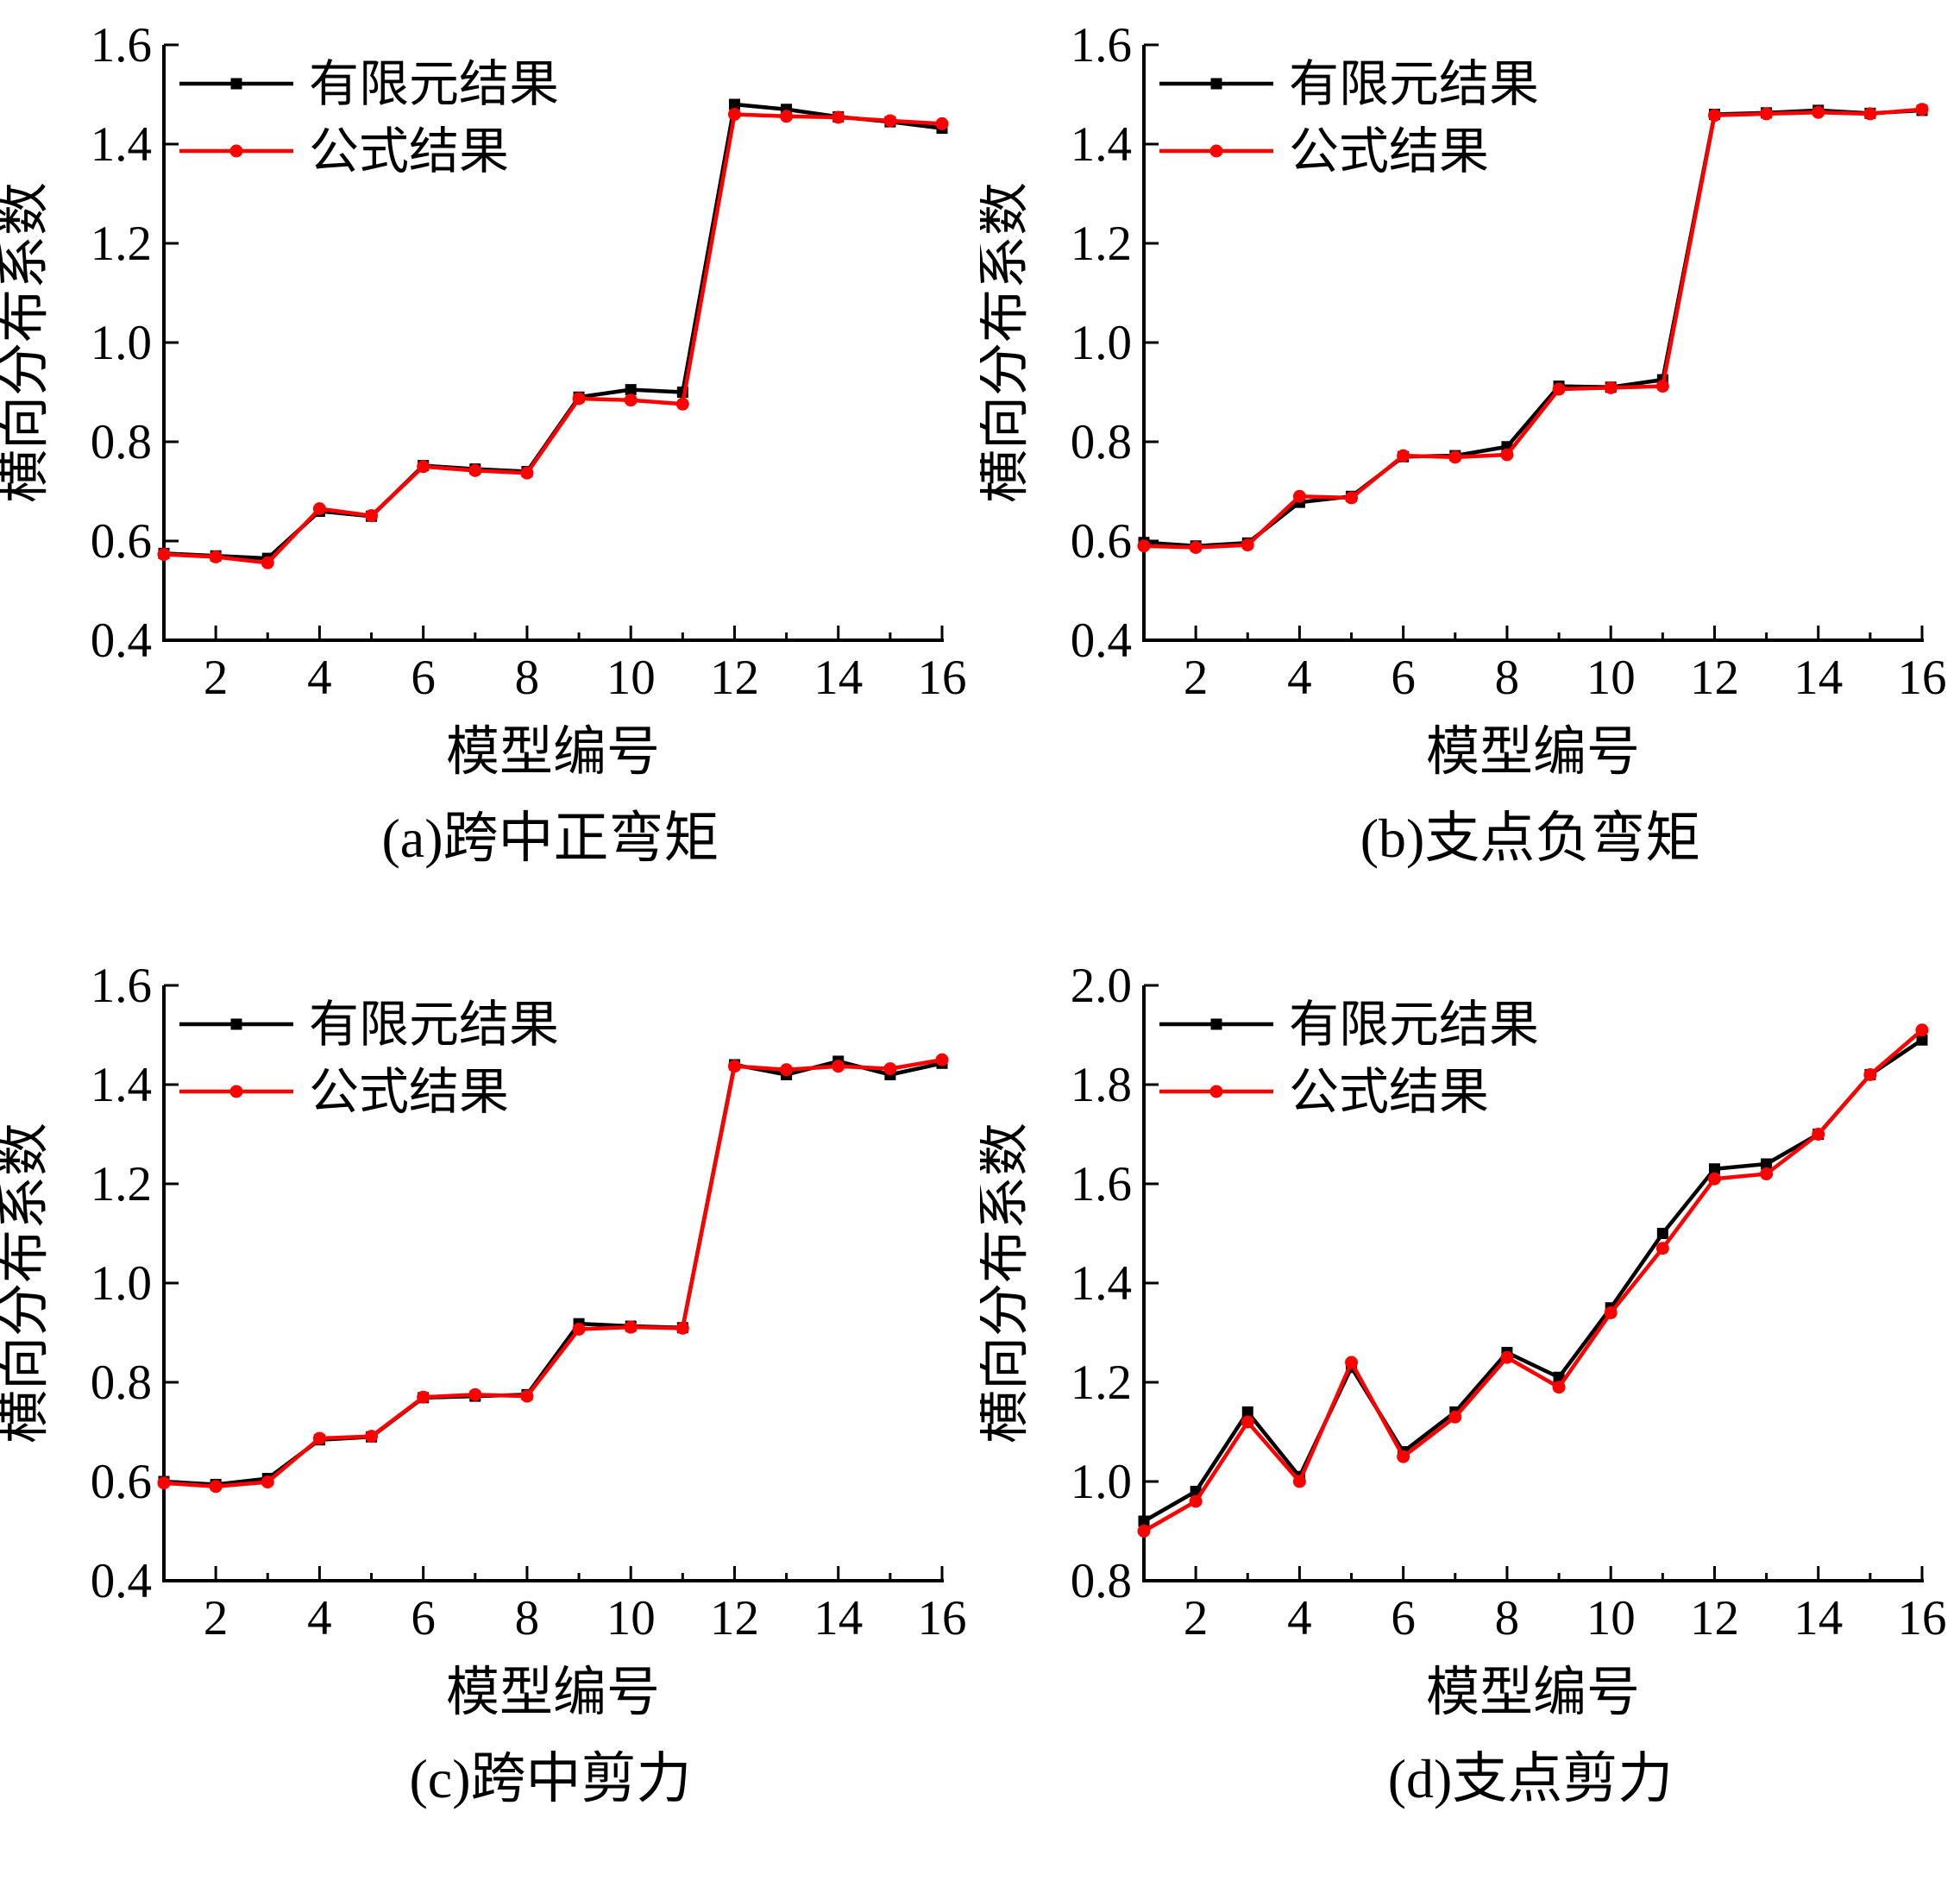  Describe the element at coordinates (1530, 1779) in the screenshot. I see `chart-d-caption: (d)支点剪力` at that location.